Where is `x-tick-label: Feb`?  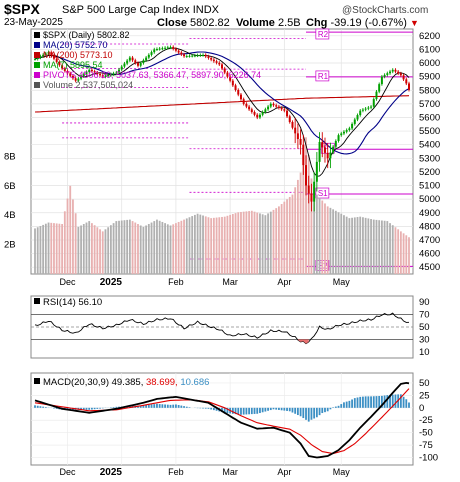
x-tick-label: Feb is located at coordinates (176, 472).